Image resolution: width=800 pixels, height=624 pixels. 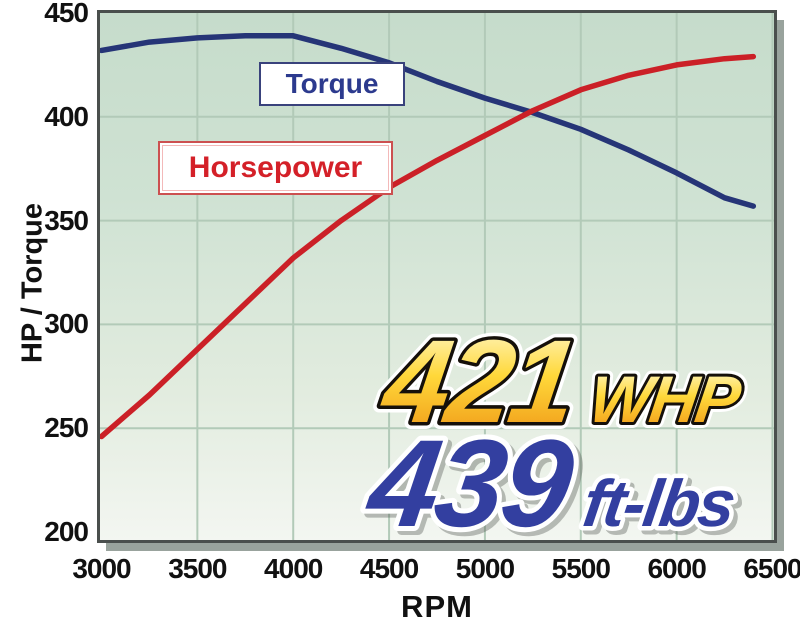 I want to click on torque-legend-label: Torque, so click(x=332, y=83).